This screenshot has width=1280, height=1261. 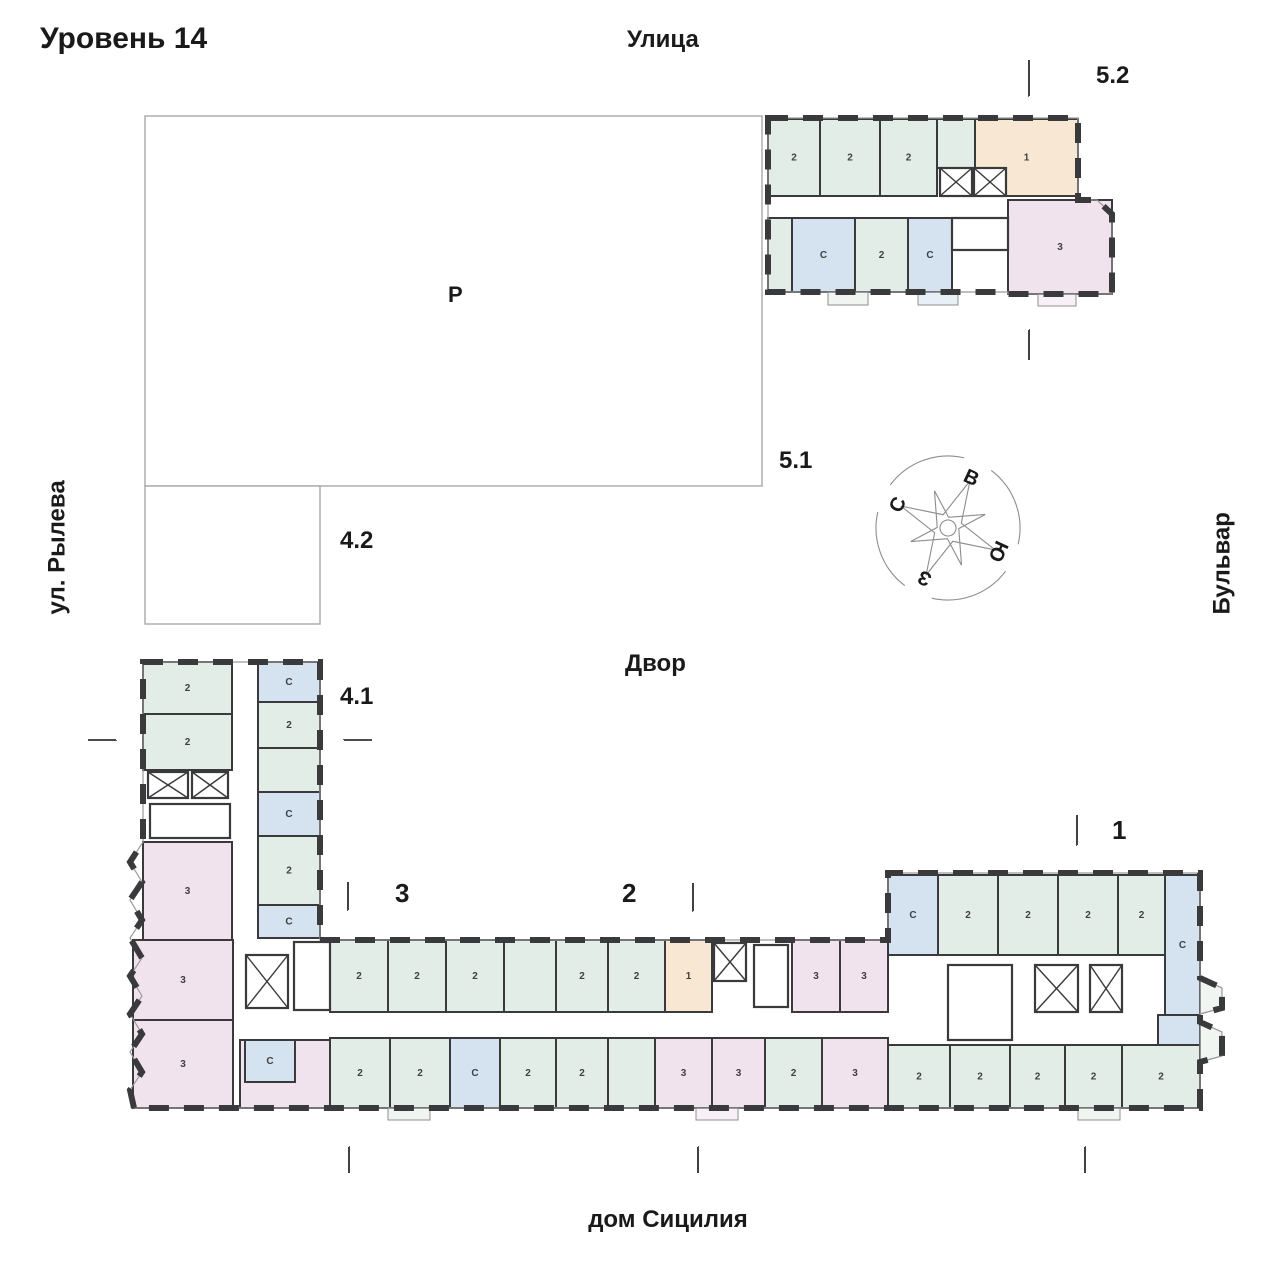 I want to click on page-title: Уровень 14, so click(x=124, y=38).